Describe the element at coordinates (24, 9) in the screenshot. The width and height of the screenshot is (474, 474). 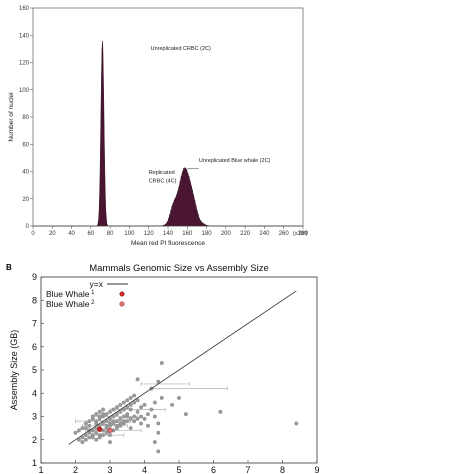
I see `y-tick-label: 160` at that location.